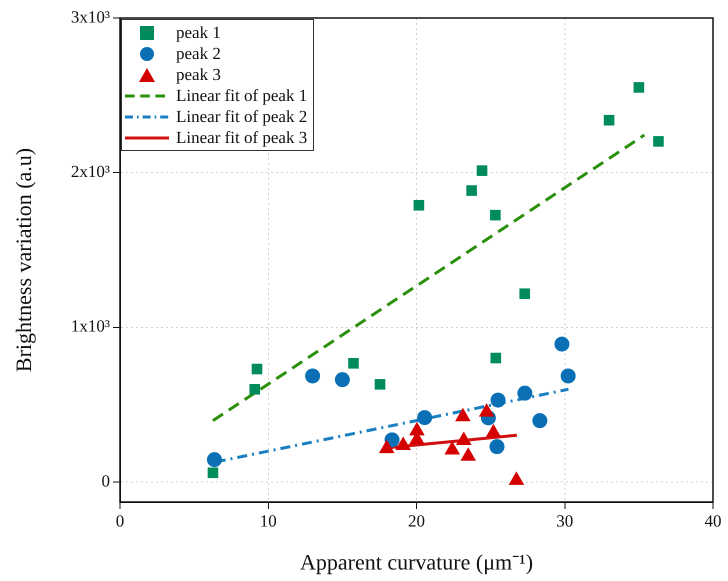 The width and height of the screenshot is (728, 581). Describe the element at coordinates (23, 260) in the screenshot. I see `y-axis-title: Brightness variation (a.u)` at that location.